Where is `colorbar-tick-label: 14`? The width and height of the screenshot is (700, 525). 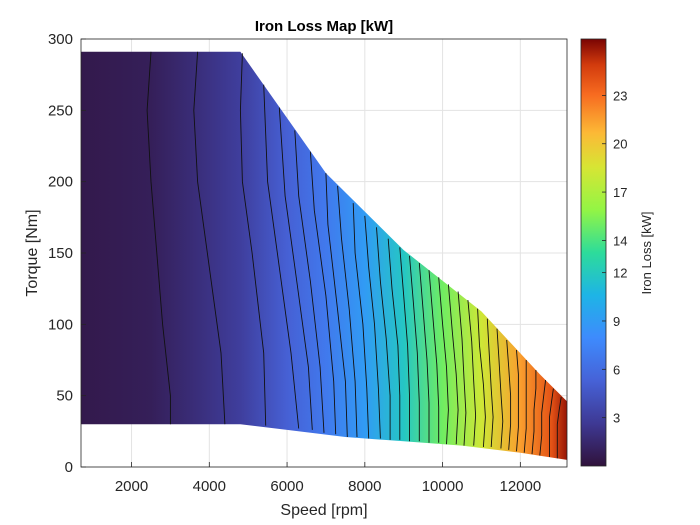 colorbar-tick-label: 14 is located at coordinates (620, 240).